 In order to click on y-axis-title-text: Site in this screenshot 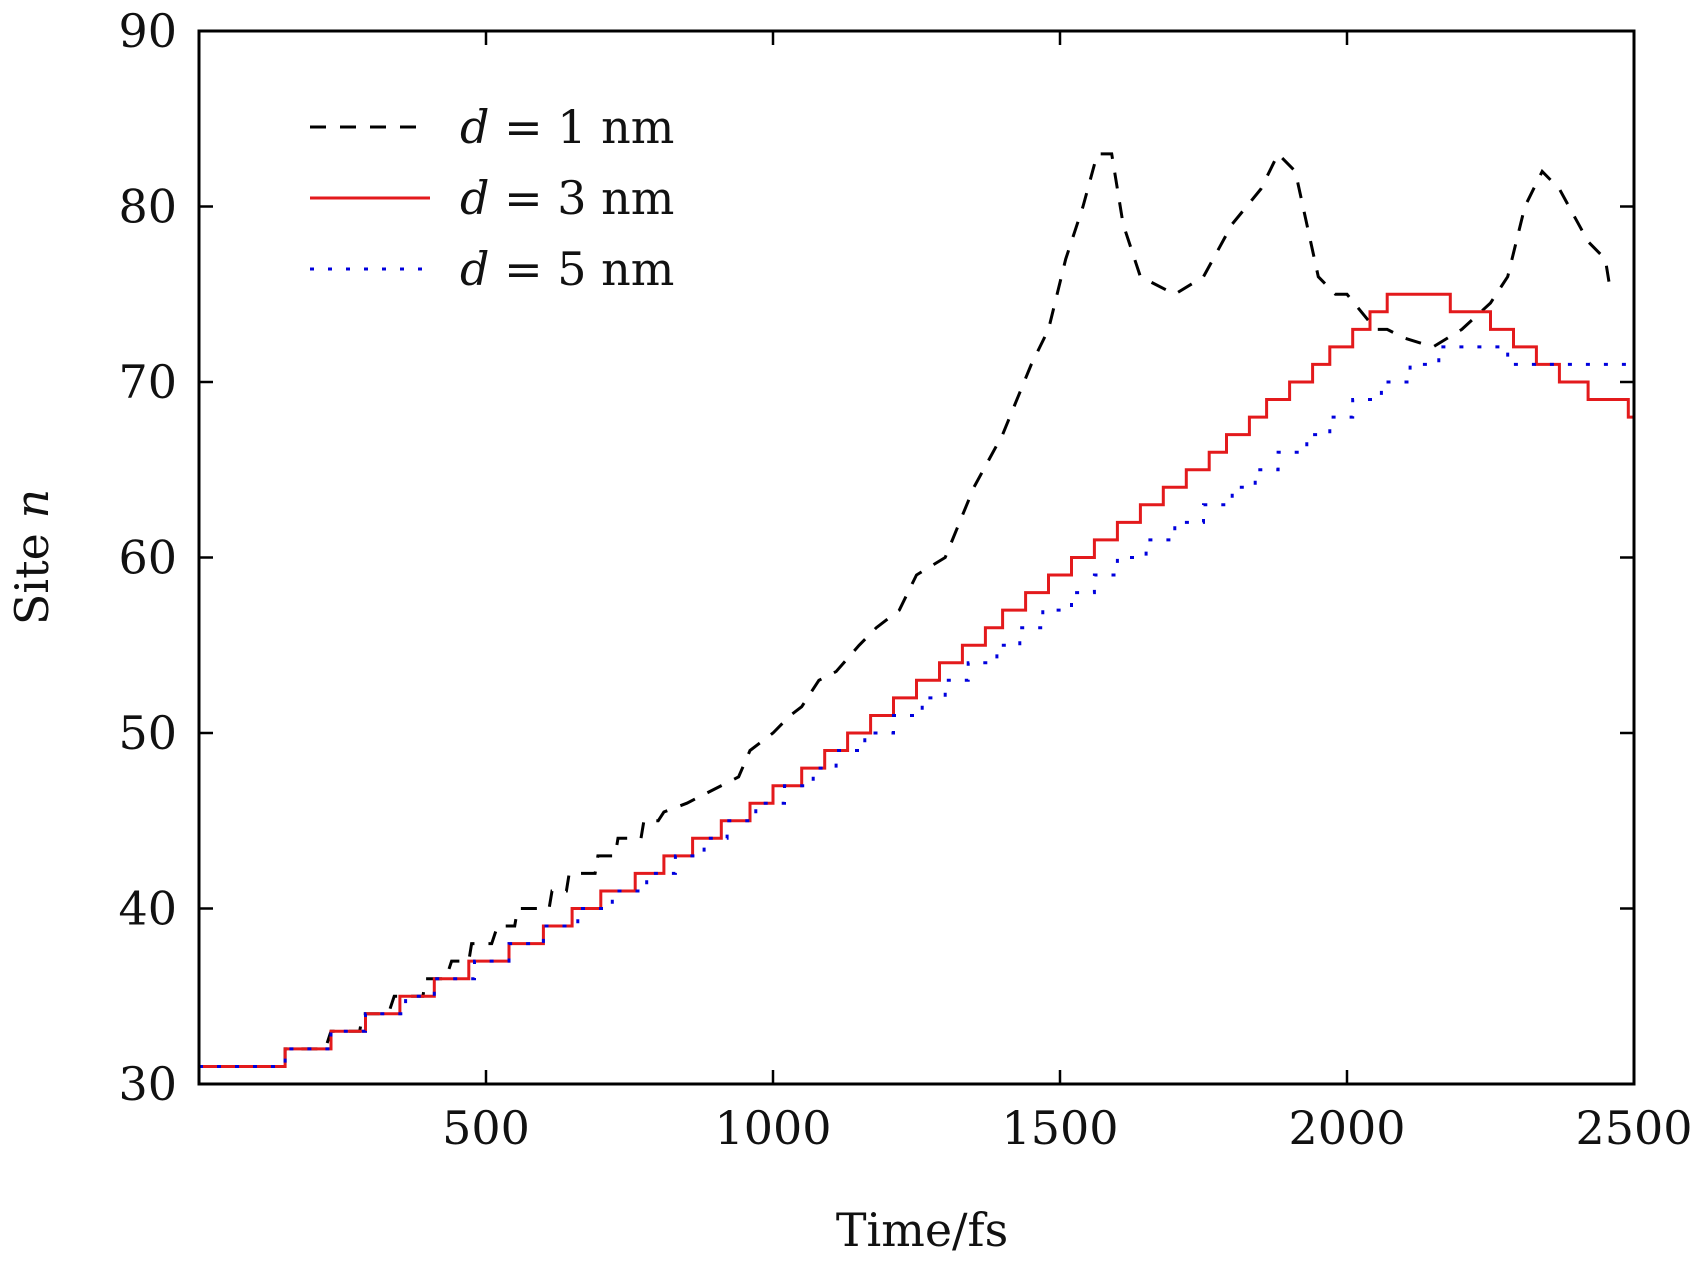, I will do `click(32, 572)`.